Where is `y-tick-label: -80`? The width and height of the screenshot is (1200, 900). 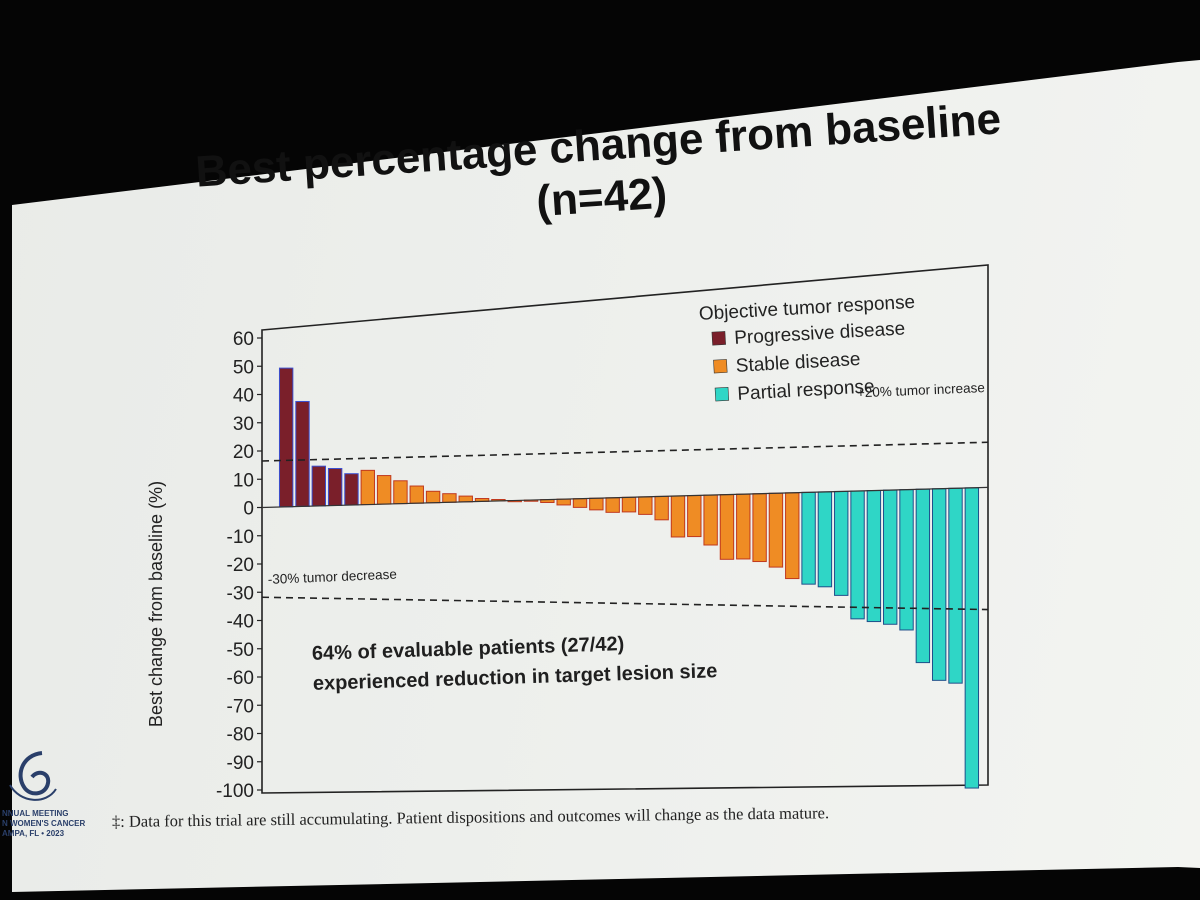
y-tick-label: -80 is located at coordinates (240, 735).